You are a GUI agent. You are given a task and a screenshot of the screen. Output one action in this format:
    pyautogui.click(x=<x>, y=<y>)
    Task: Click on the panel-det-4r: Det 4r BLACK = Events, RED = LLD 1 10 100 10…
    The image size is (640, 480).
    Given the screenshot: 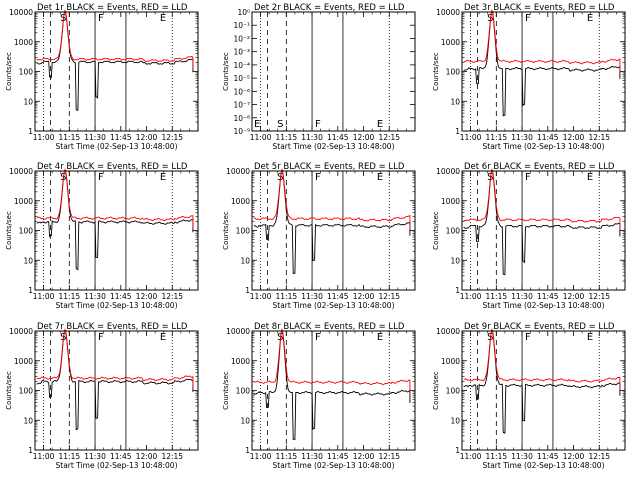 What is the action you would take?
    pyautogui.click(x=102, y=236)
    